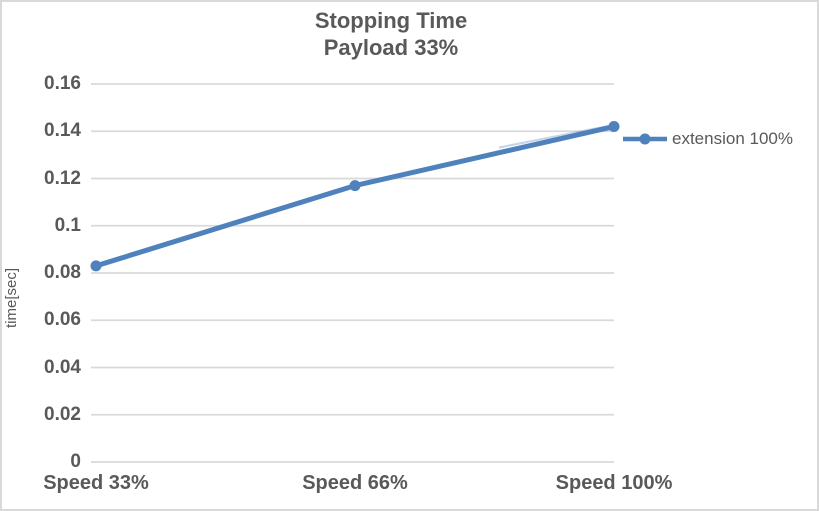 The width and height of the screenshot is (819, 511). Describe the element at coordinates (62, 178) in the screenshot. I see `y-tick-label: 0.12` at that location.